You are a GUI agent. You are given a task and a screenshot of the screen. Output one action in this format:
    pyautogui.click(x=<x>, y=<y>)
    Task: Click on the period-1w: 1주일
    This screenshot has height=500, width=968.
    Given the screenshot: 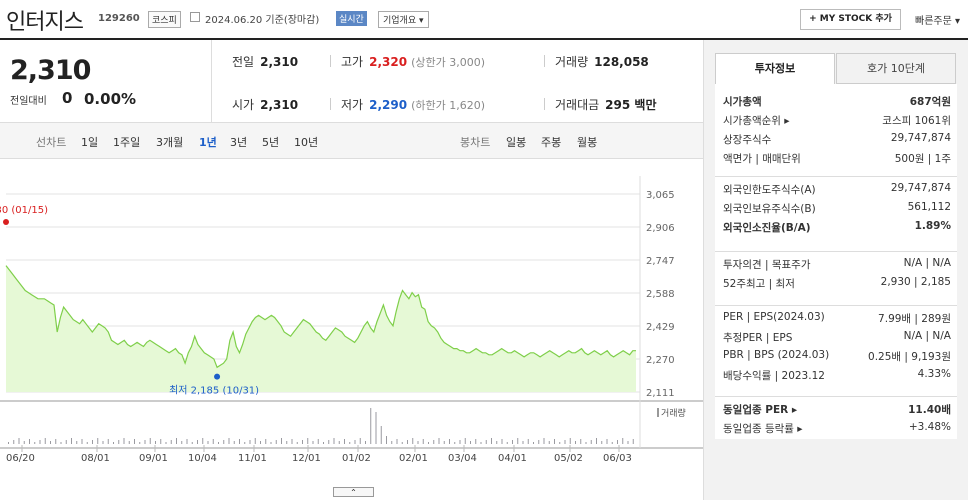 What is the action you would take?
    pyautogui.click(x=127, y=142)
    